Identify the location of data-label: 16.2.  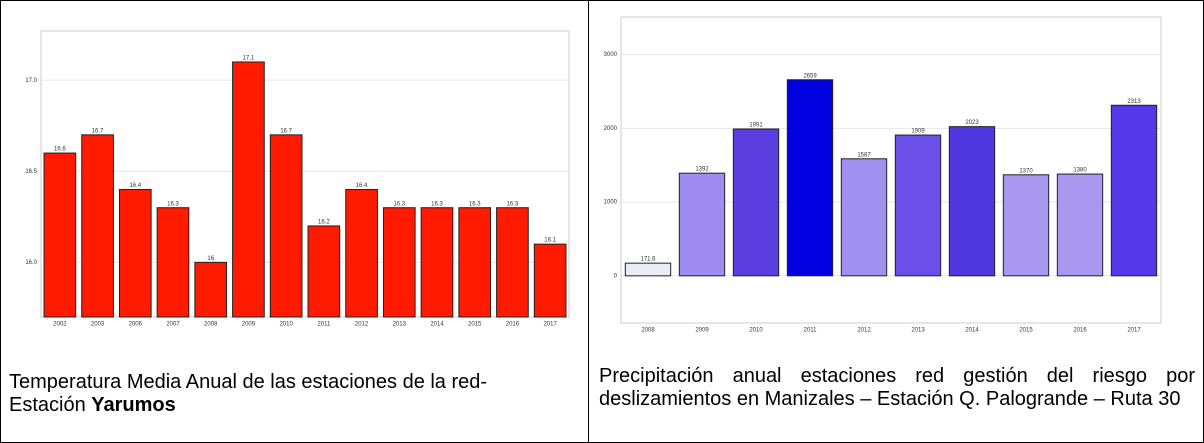
(324, 222).